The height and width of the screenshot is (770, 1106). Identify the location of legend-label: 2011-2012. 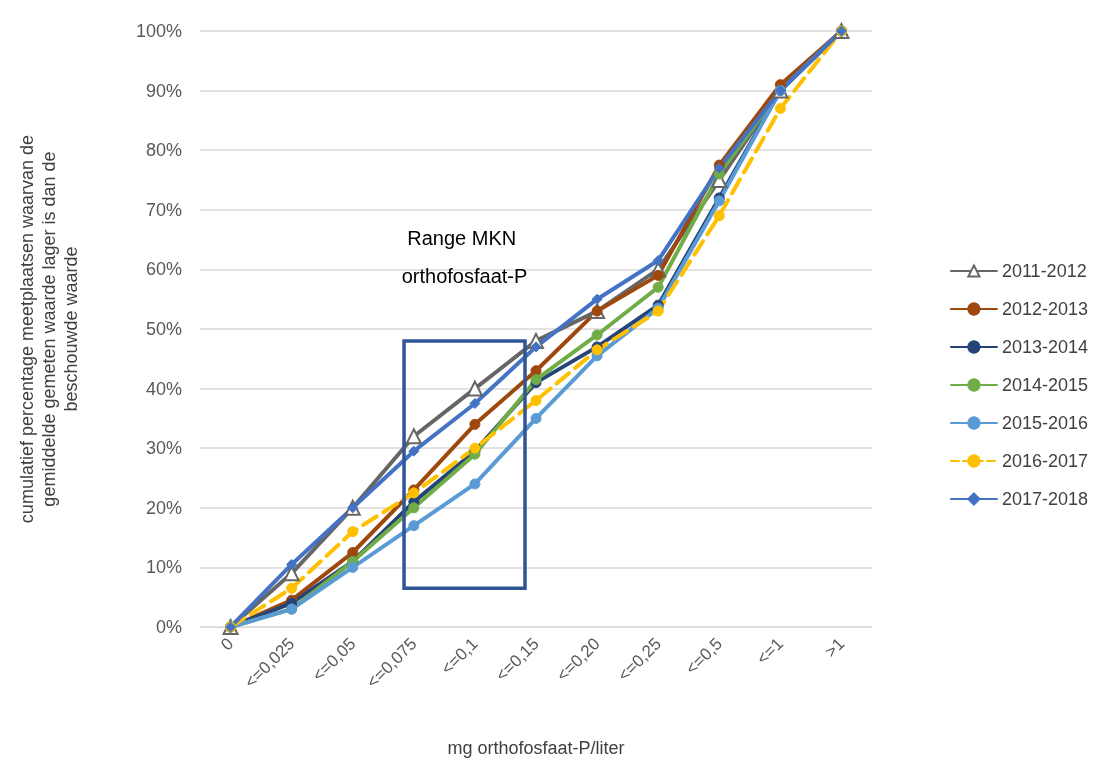
(1044, 271).